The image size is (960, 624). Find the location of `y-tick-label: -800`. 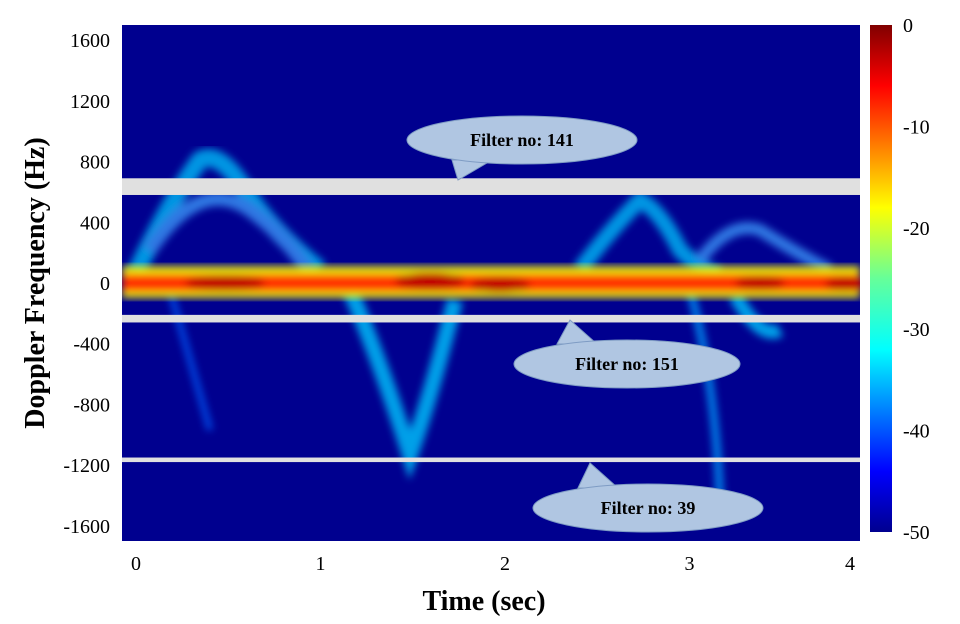

y-tick-label: -800 is located at coordinates (91, 405).